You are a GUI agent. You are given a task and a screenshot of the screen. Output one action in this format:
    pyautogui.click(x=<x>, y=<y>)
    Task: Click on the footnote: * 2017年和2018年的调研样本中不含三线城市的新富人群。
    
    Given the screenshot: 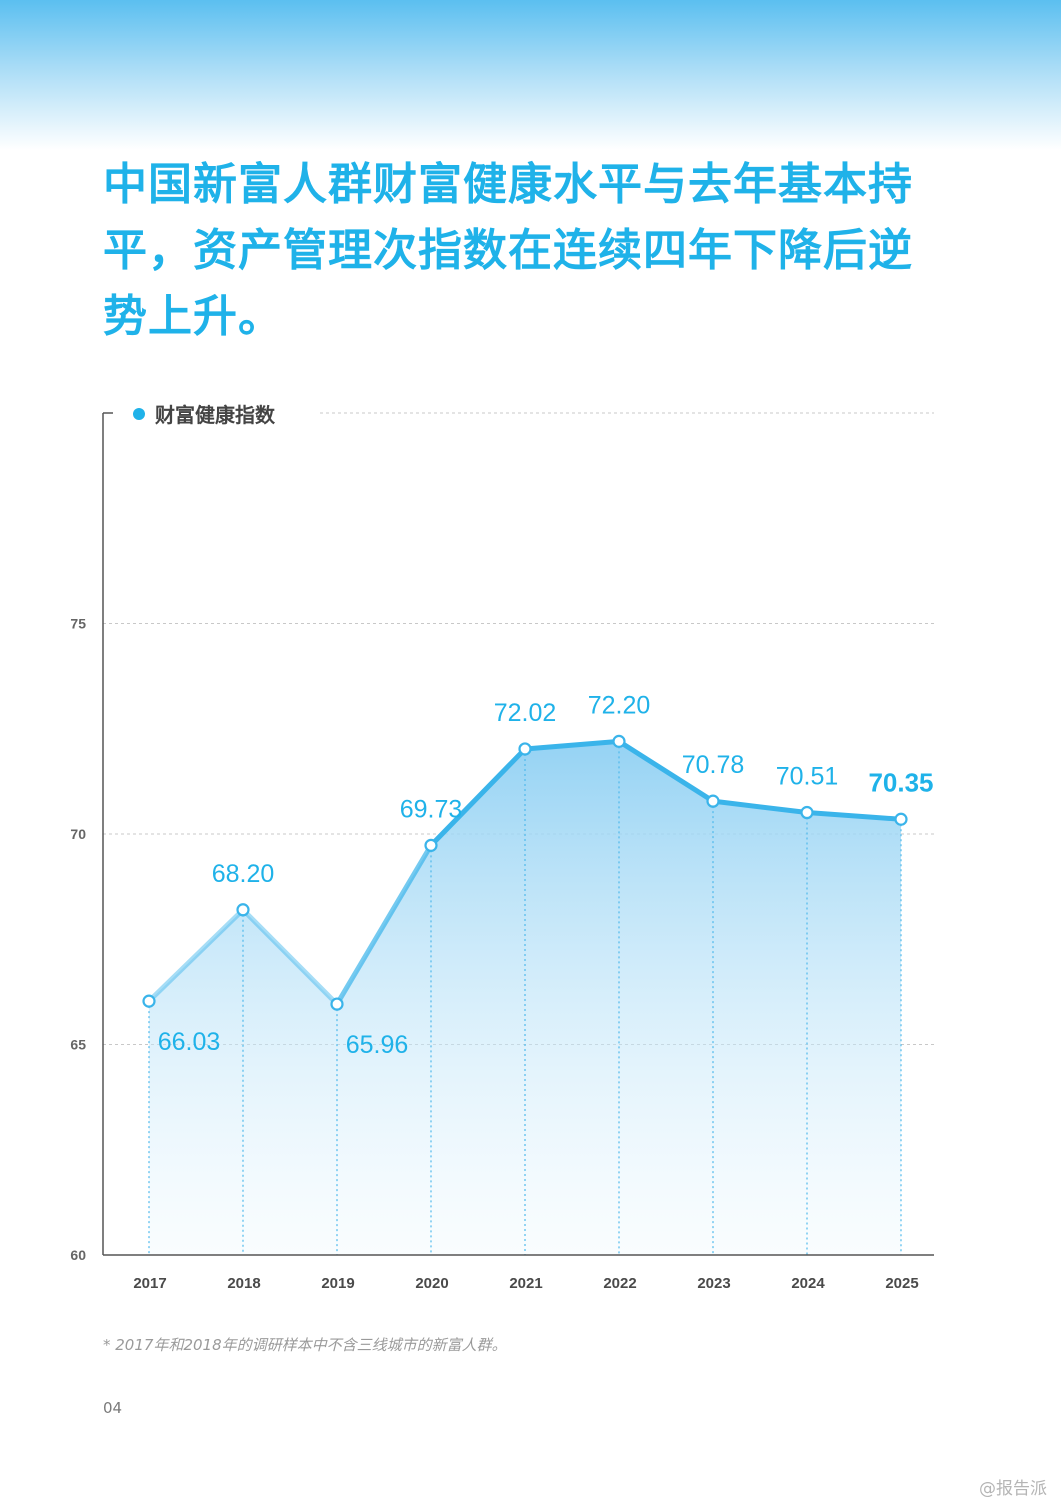 What is the action you would take?
    pyautogui.click(x=305, y=1345)
    